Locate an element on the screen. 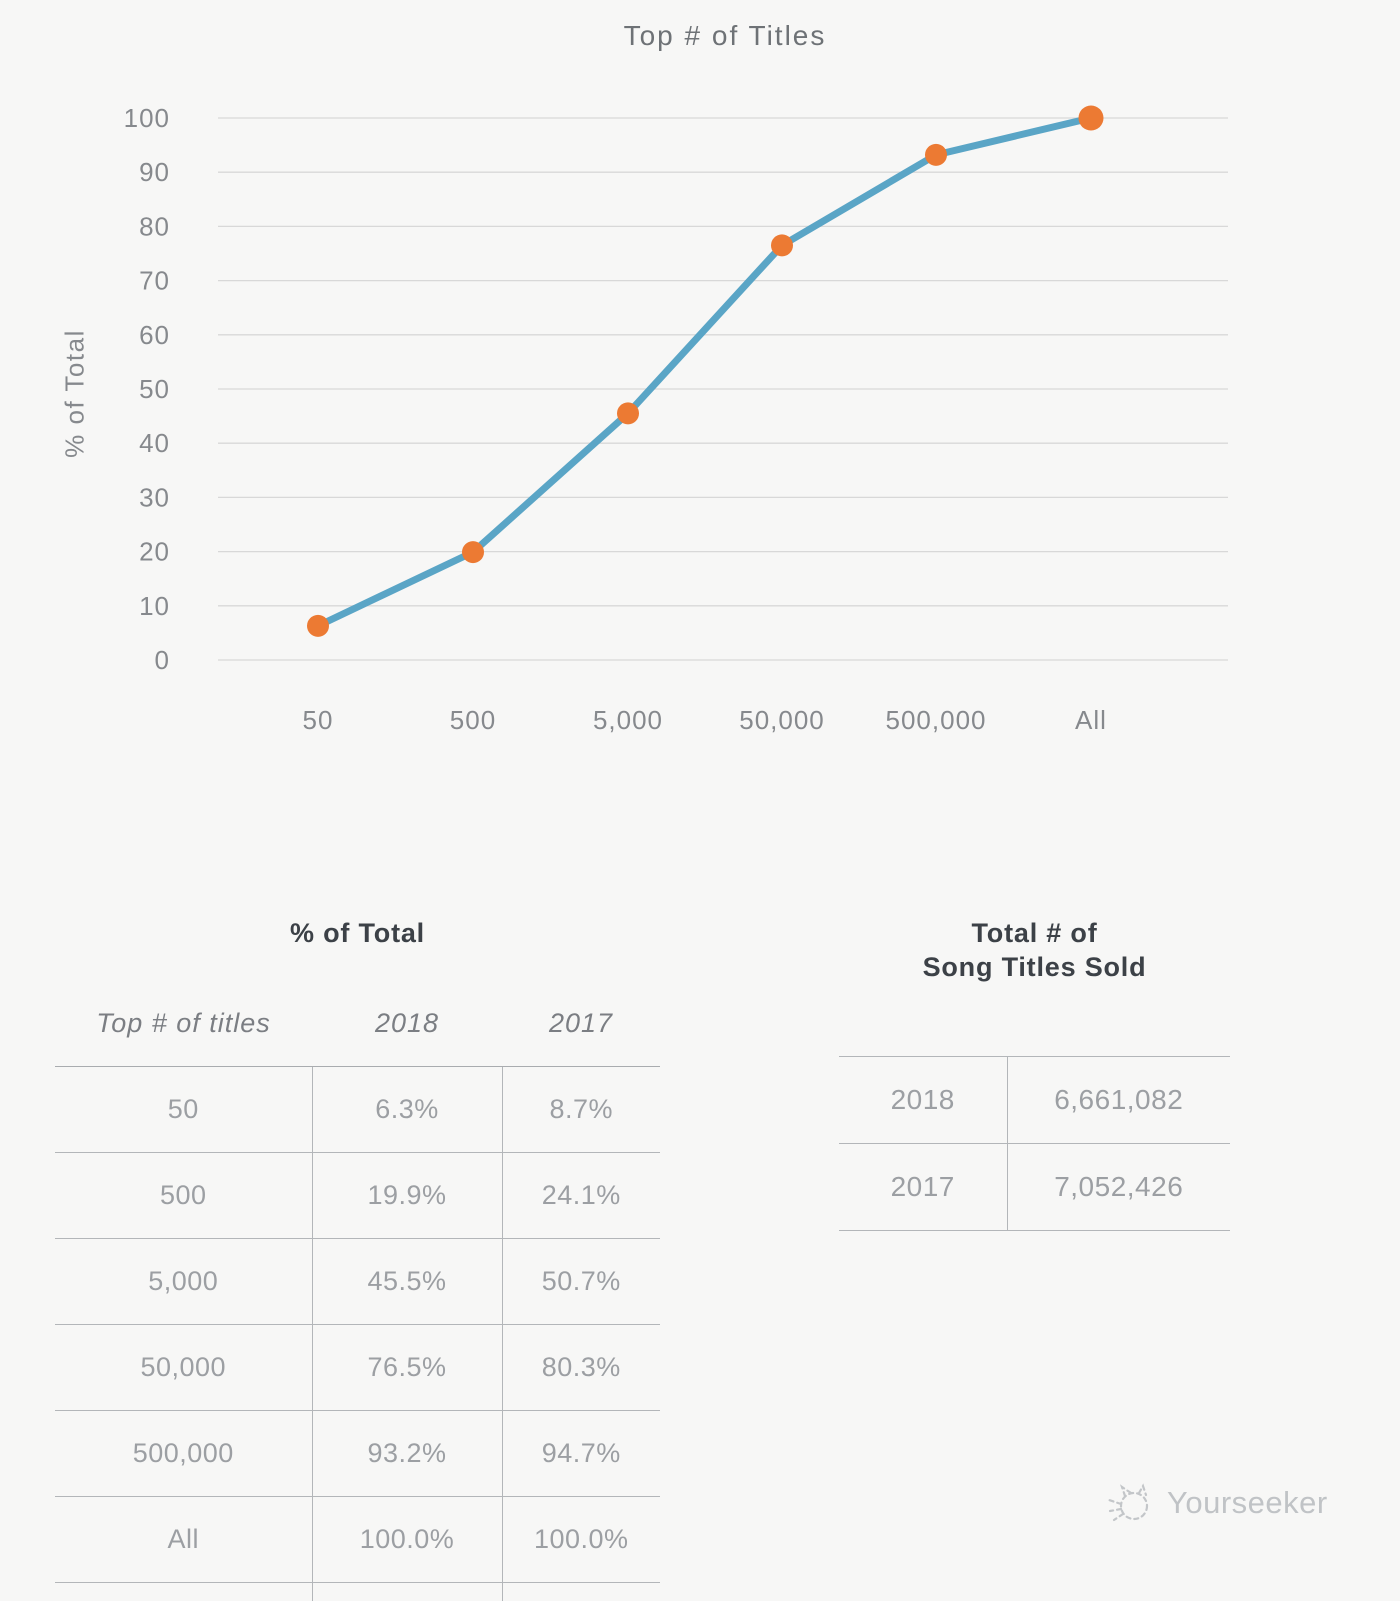 This screenshot has width=1400, height=1601. table-row: All 100.0% 100.0% is located at coordinates (357, 1540).